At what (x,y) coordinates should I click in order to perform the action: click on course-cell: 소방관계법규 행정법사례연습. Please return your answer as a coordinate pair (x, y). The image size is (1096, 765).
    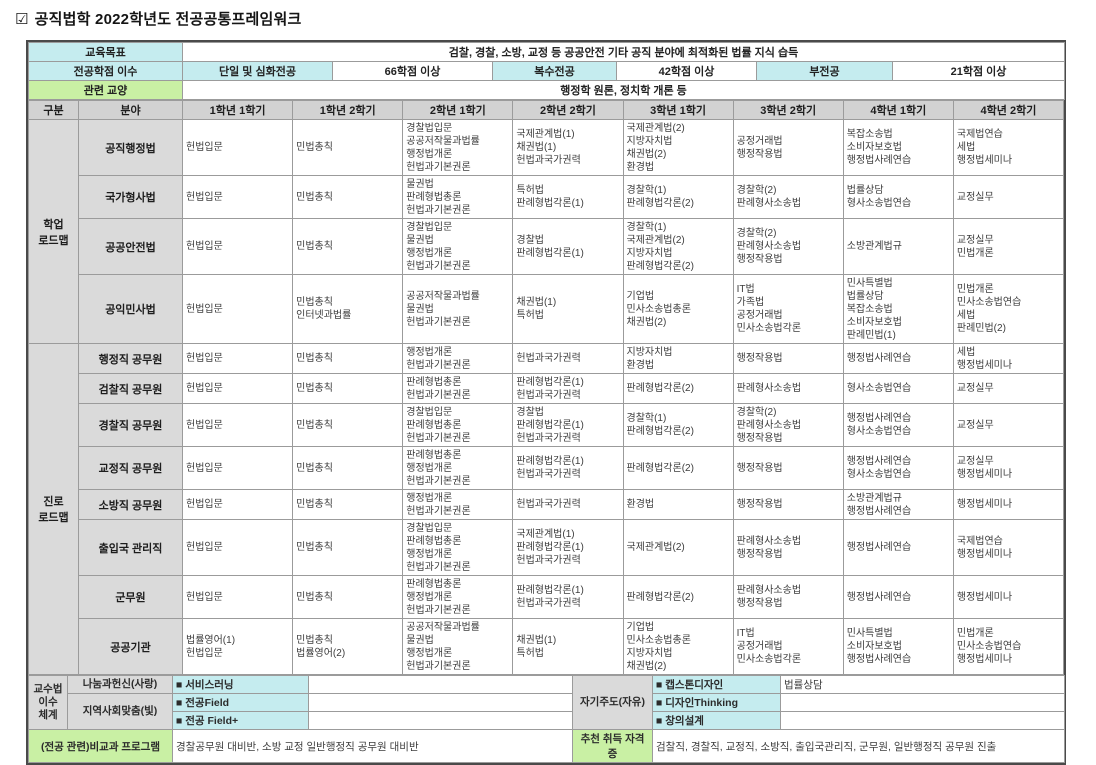
    Looking at the image, I should click on (898, 504).